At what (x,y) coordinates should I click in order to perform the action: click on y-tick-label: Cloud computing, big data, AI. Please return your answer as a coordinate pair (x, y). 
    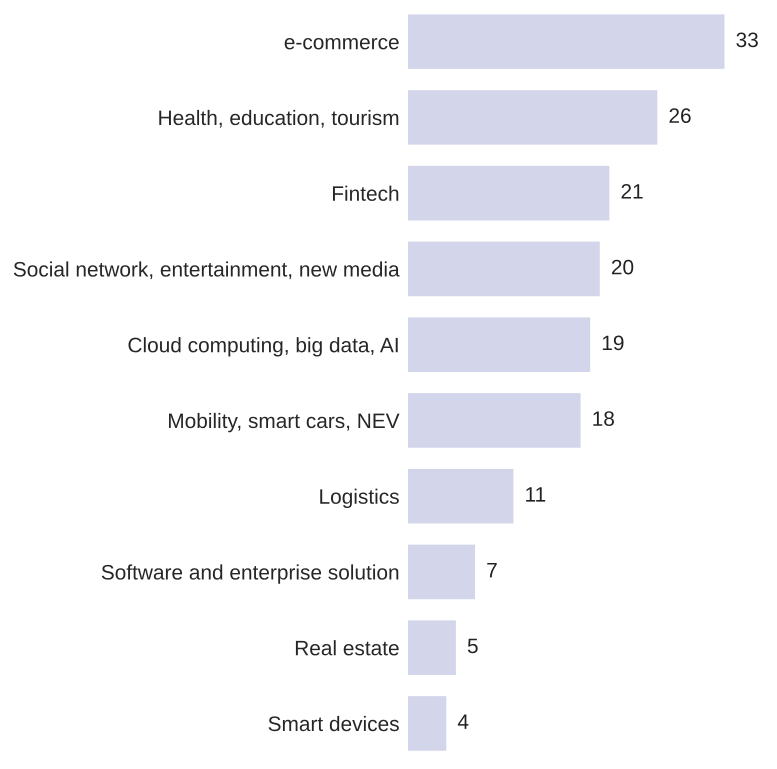
    Looking at the image, I should click on (263, 347).